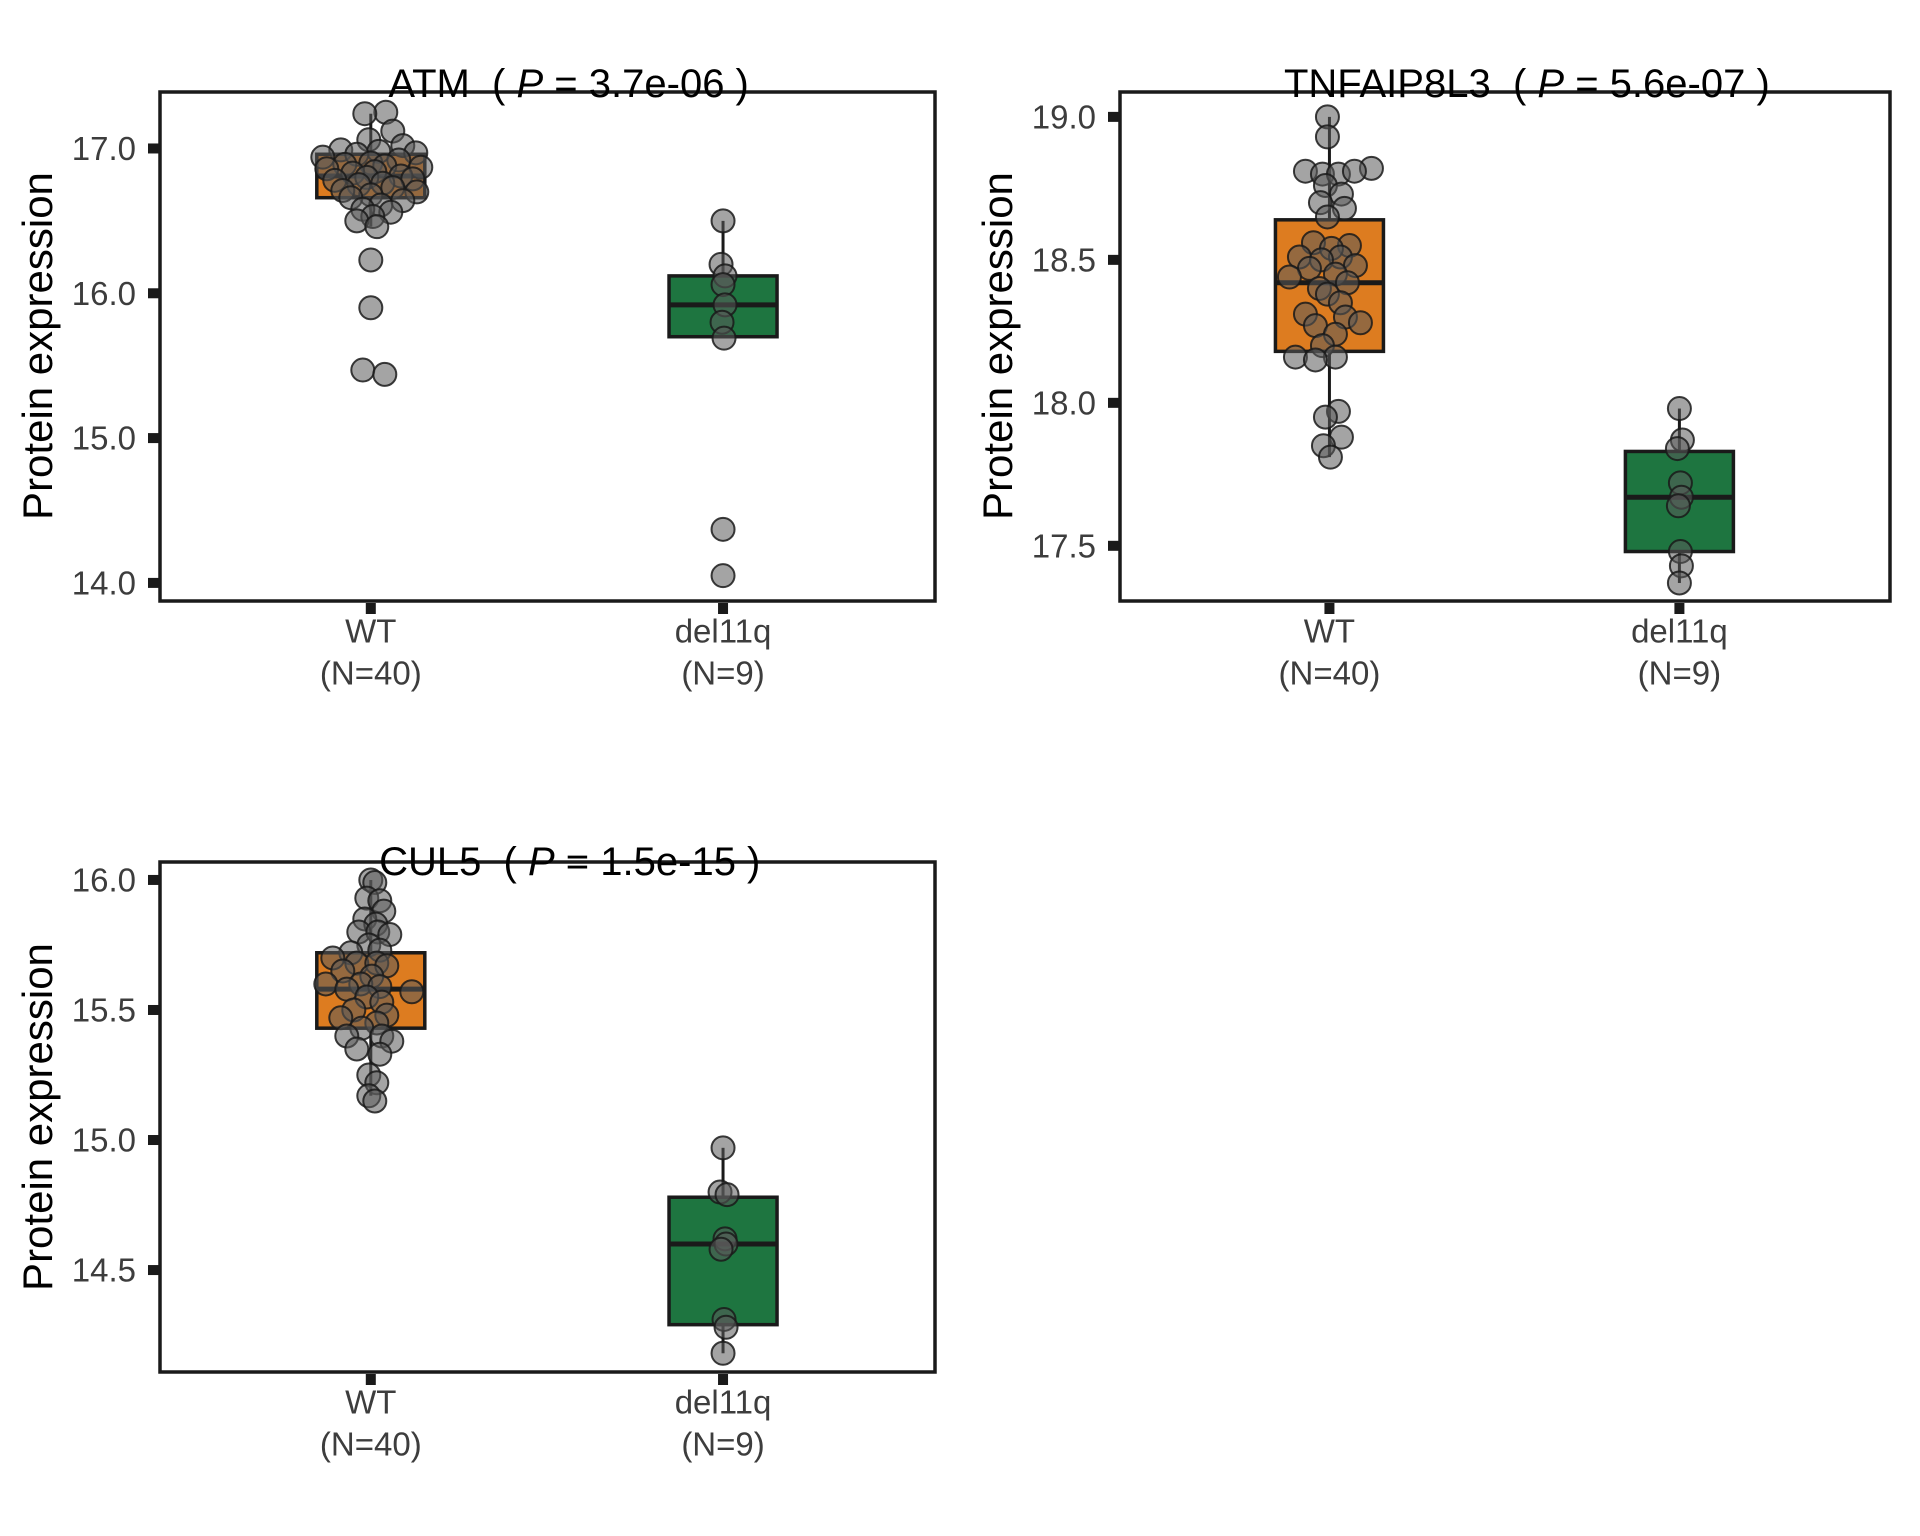  Describe the element at coordinates (104, 148) in the screenshot. I see `y-tick-label: 17.0` at that location.